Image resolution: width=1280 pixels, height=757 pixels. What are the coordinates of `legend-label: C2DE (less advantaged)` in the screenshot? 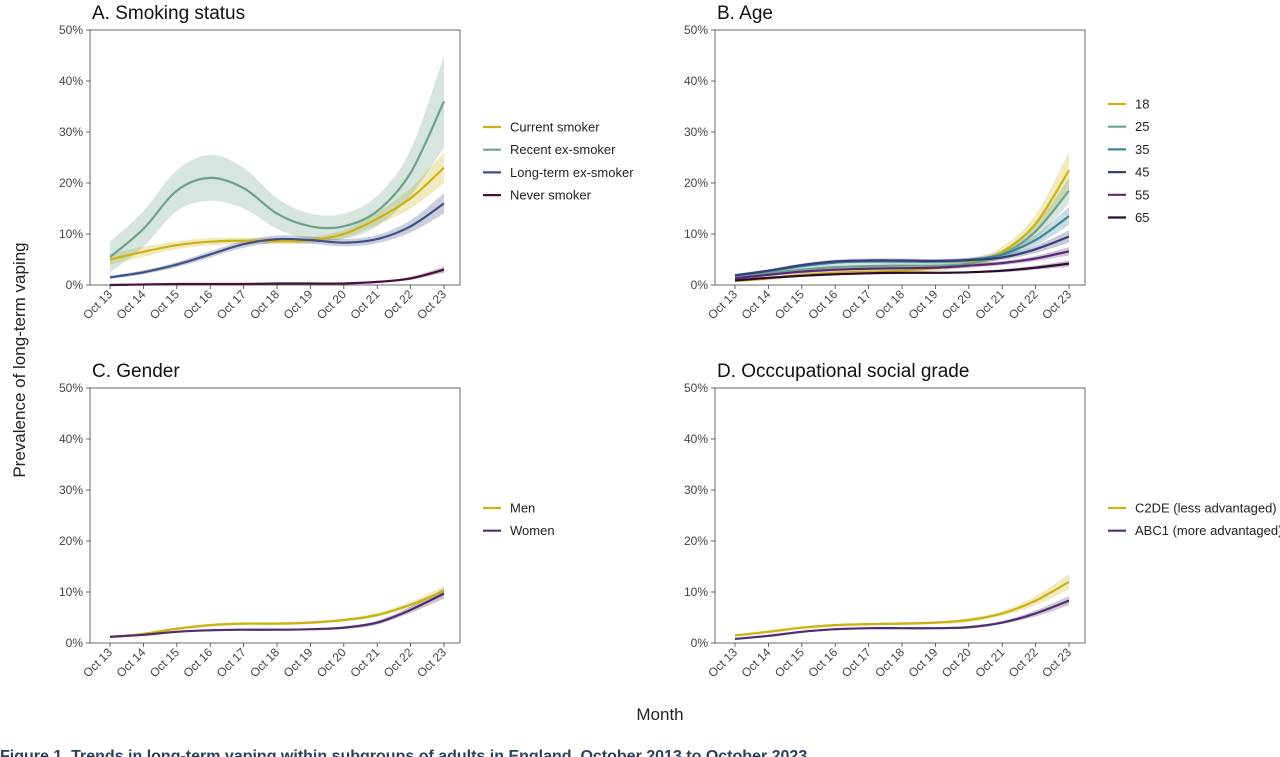 It's located at (1206, 508).